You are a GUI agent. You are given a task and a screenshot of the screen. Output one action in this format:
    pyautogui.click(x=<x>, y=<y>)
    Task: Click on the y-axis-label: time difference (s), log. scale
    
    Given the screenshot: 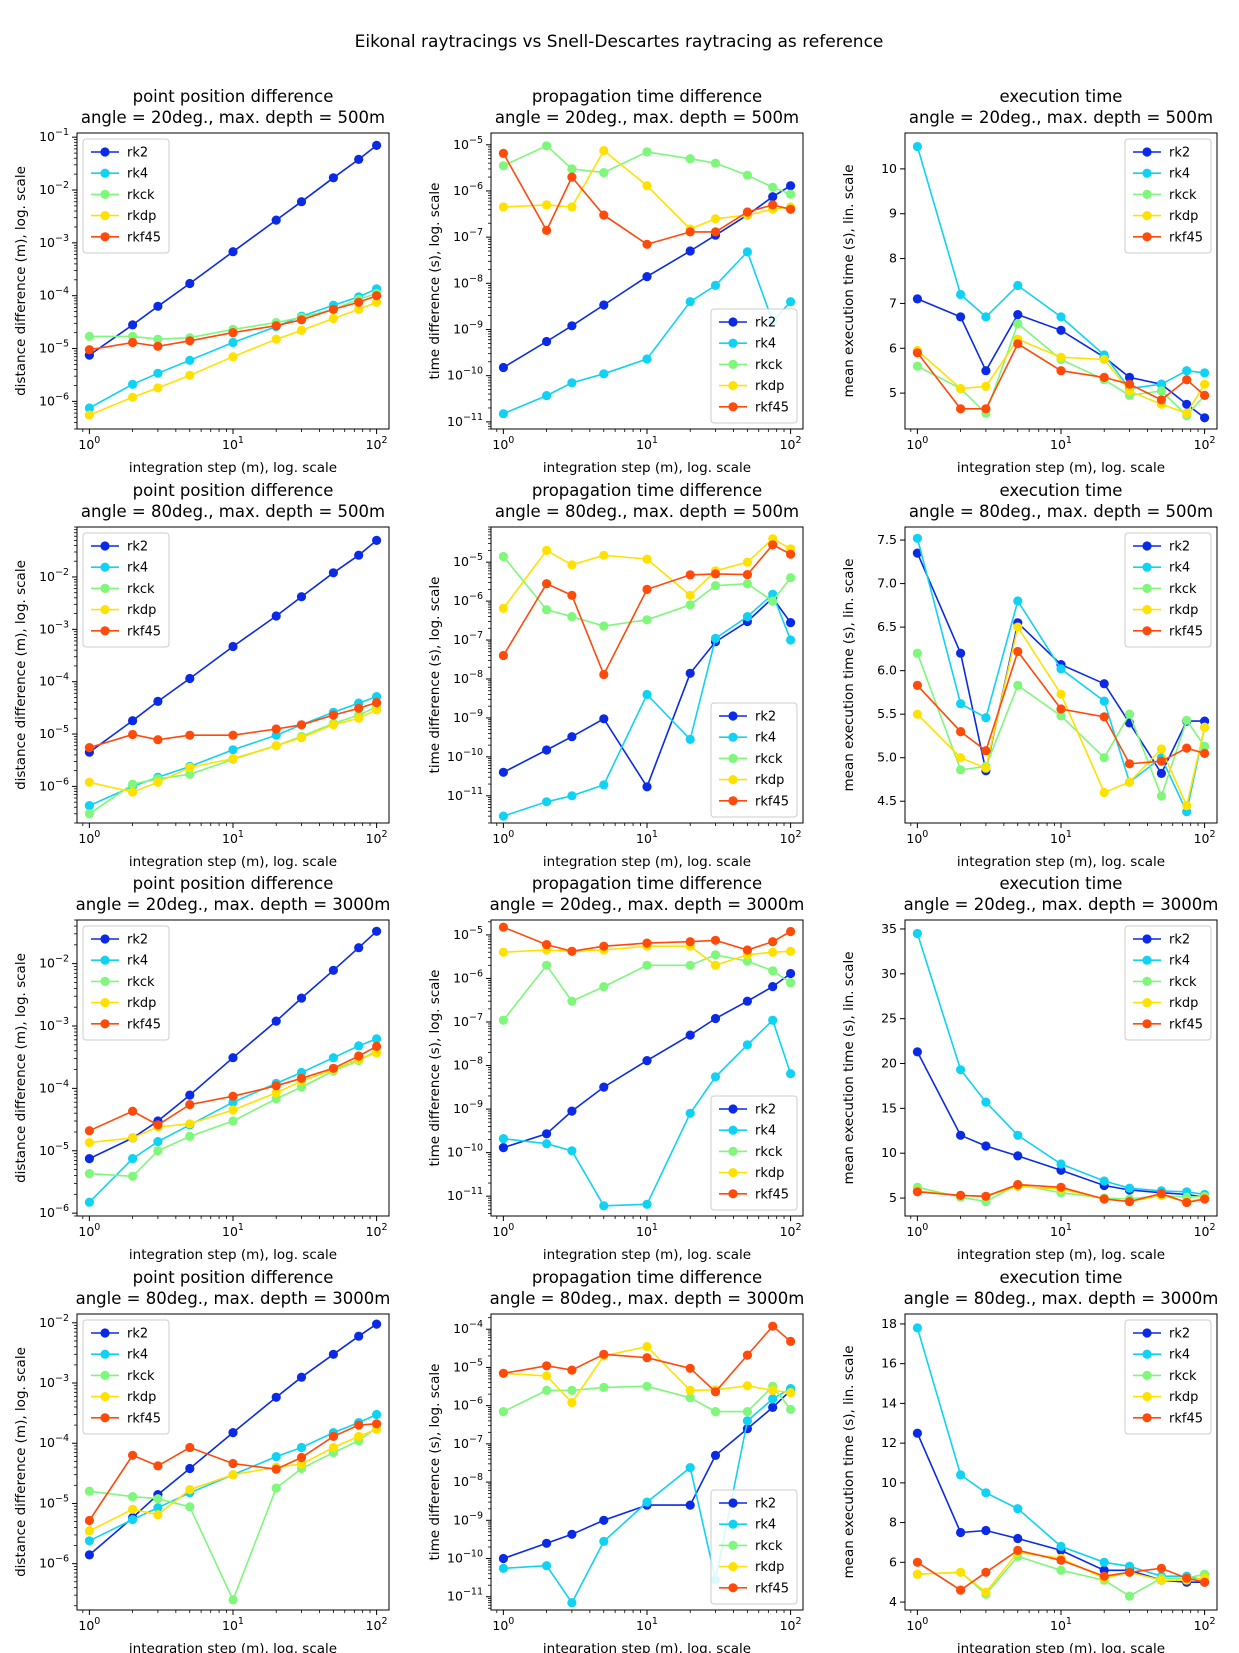 What is the action you would take?
    pyautogui.click(x=435, y=1068)
    